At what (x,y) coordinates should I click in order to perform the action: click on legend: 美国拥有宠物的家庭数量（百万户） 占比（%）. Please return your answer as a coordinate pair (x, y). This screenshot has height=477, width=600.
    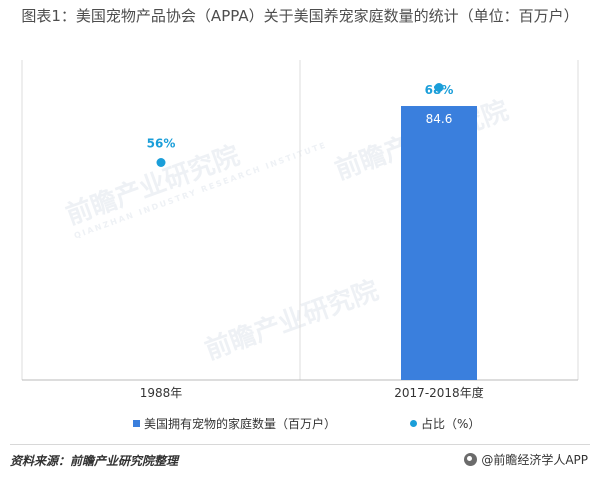
    Looking at the image, I should click on (300, 425).